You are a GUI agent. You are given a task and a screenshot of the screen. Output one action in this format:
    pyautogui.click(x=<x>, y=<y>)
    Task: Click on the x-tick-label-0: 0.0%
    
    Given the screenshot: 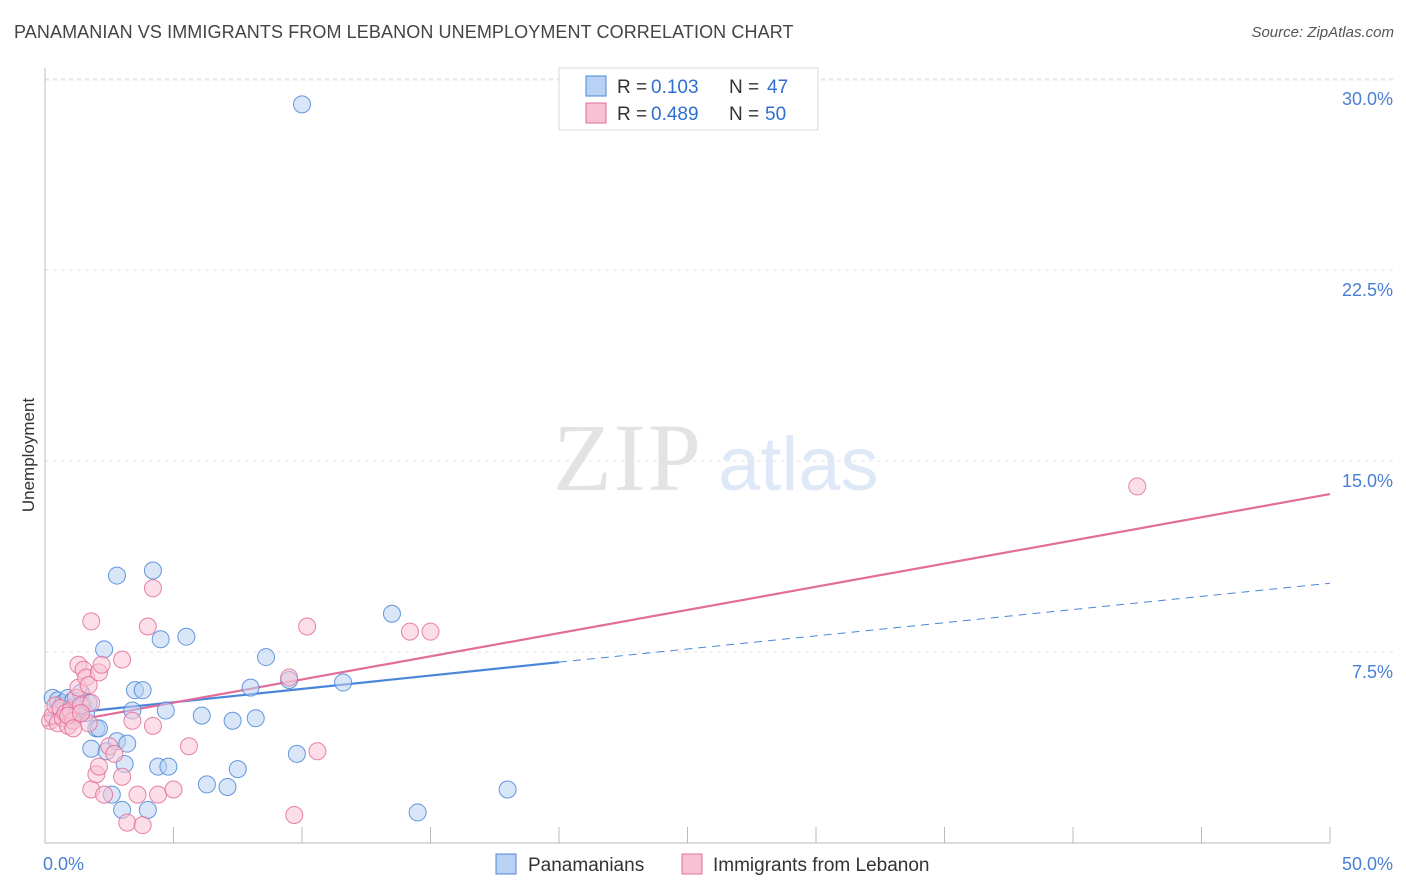 What is the action you would take?
    pyautogui.click(x=63, y=864)
    